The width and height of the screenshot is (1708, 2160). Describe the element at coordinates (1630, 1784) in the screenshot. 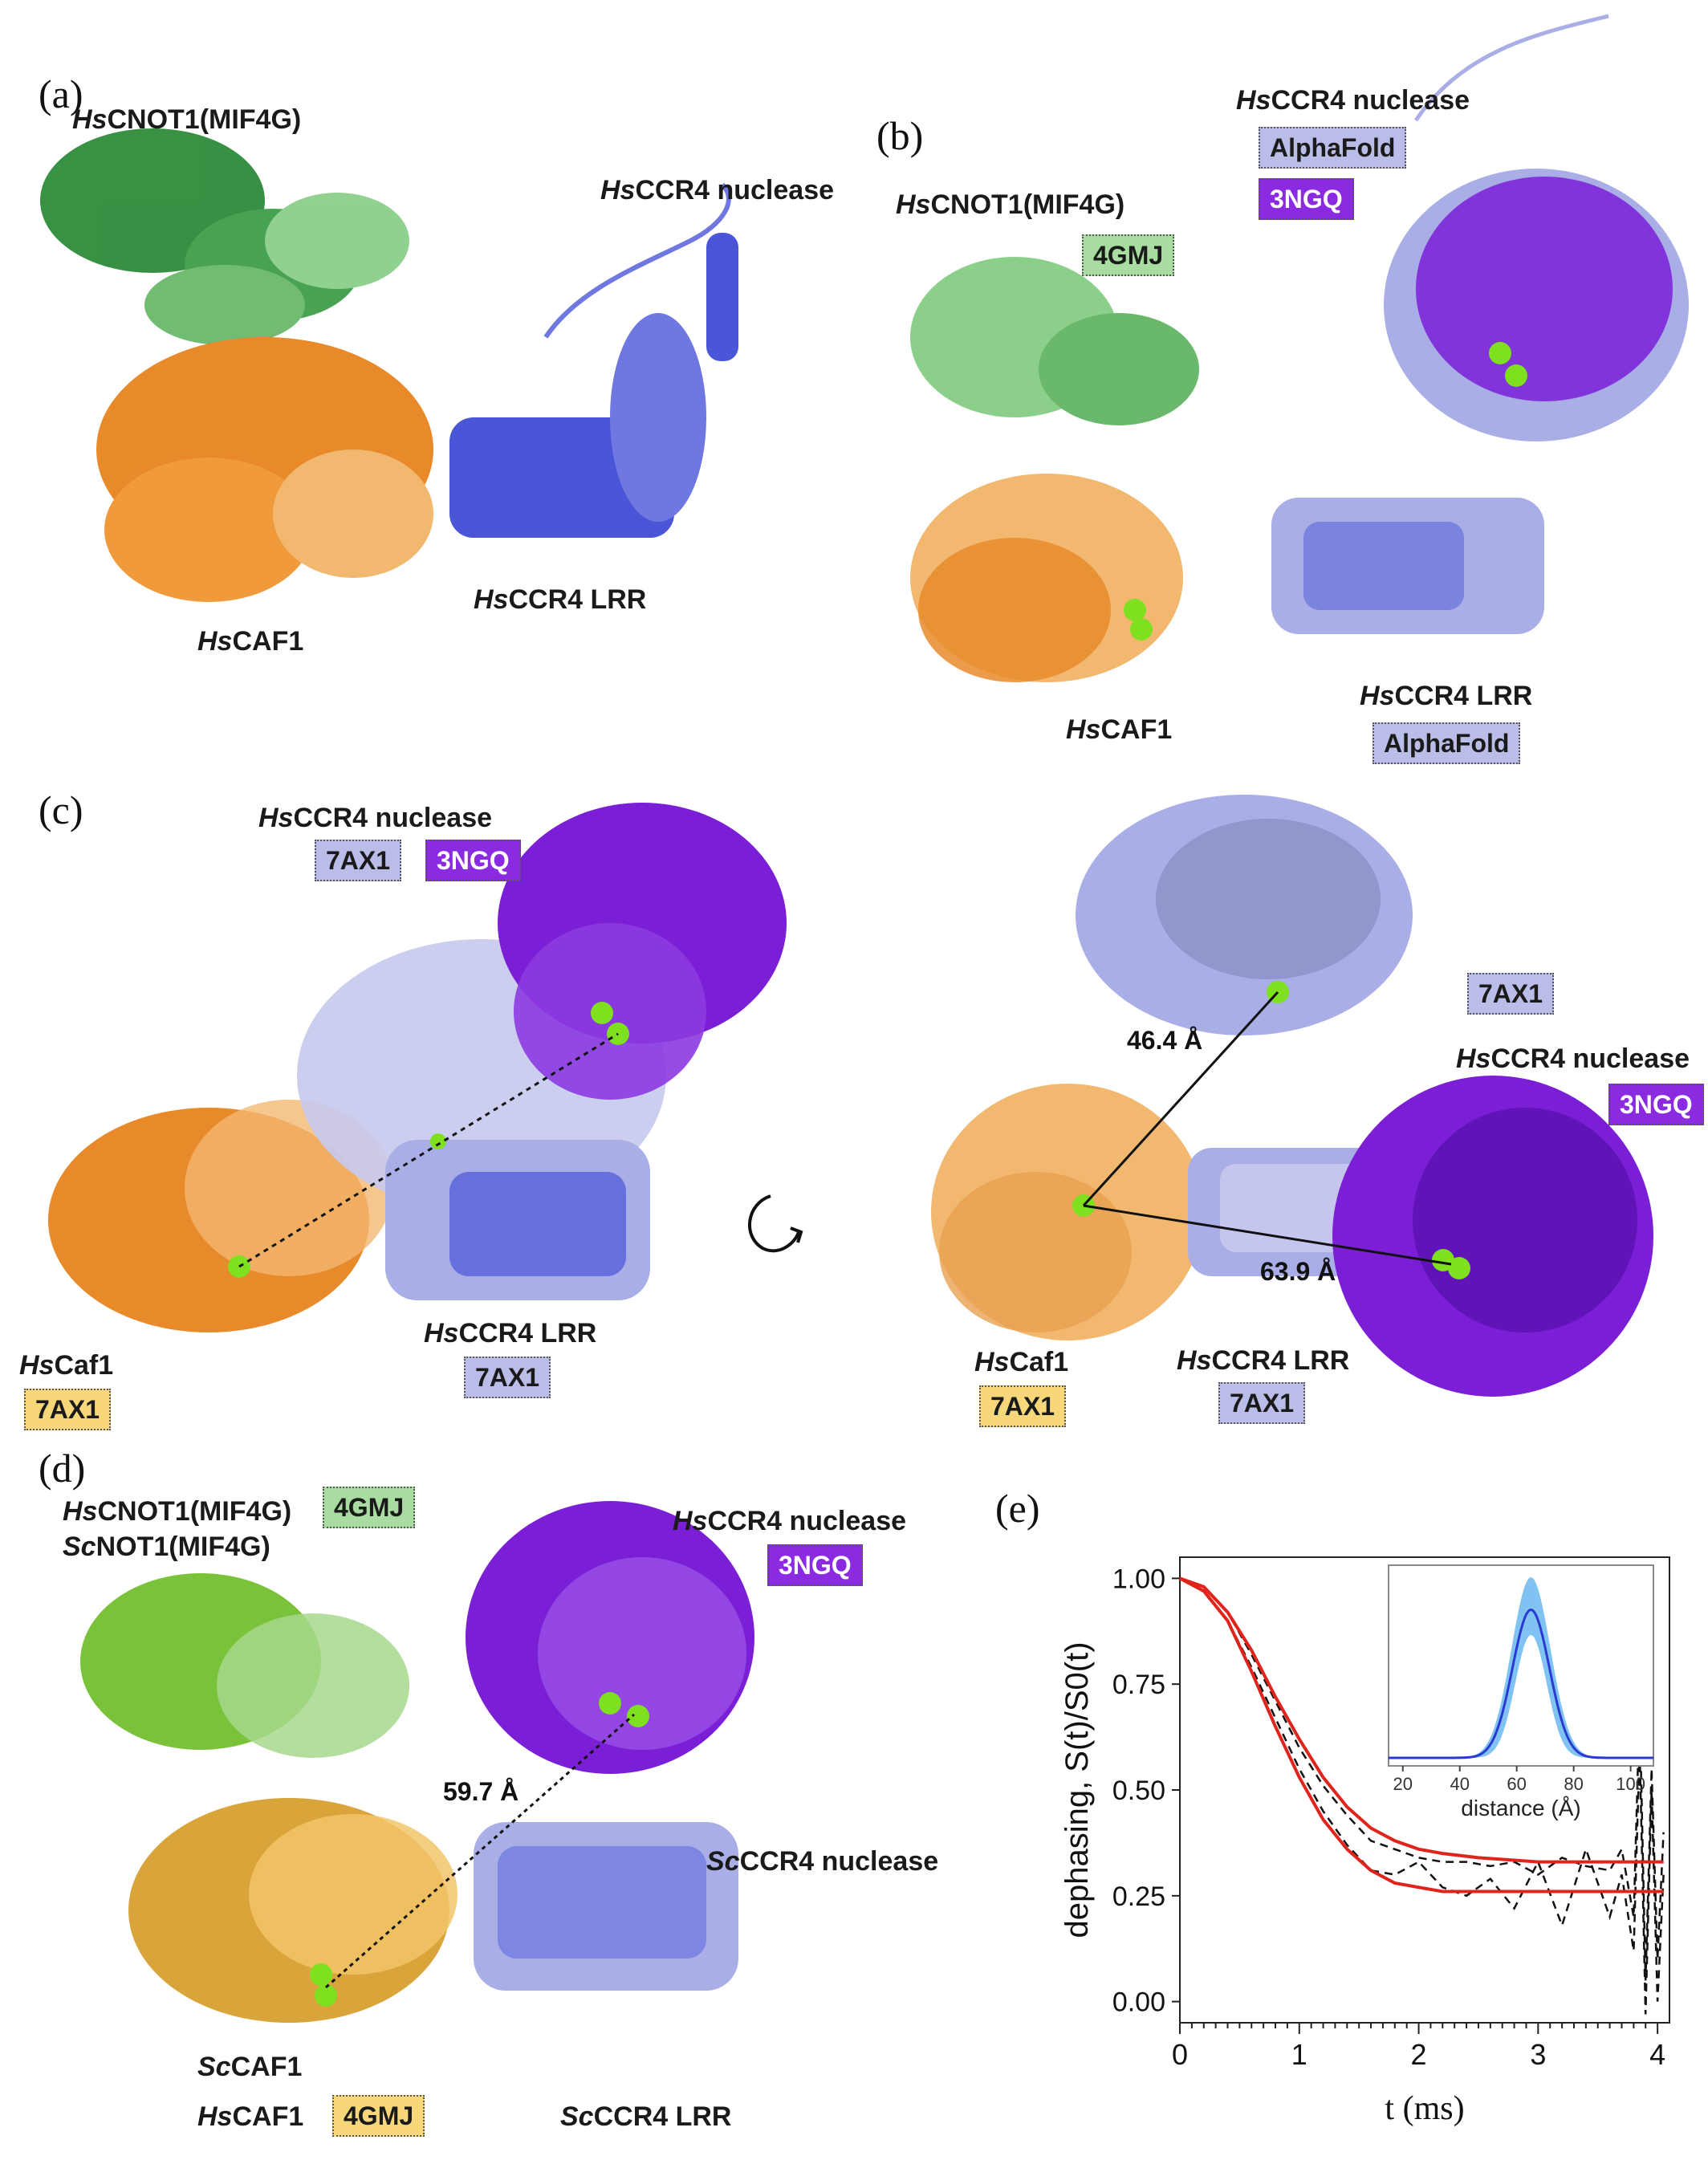

I see `inset-x-tick-label: 100` at that location.